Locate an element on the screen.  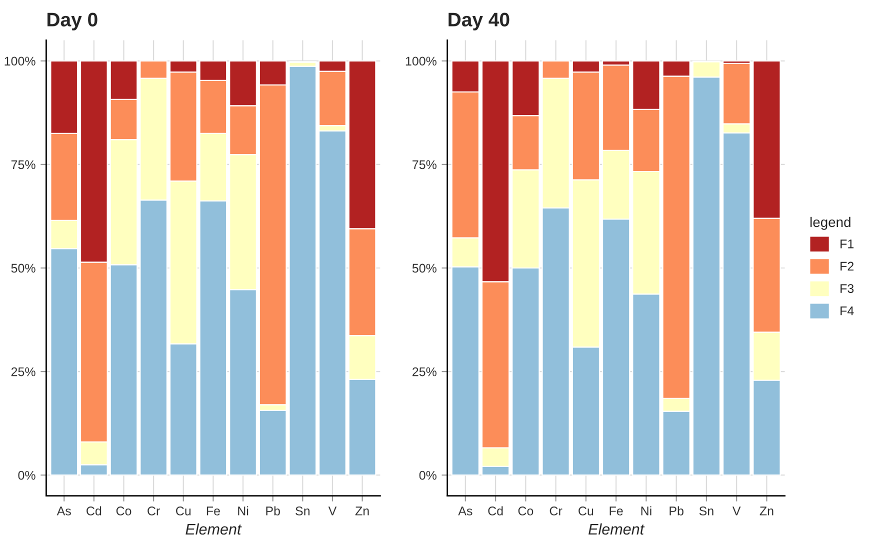
bar is located at coordinates (332, 303).